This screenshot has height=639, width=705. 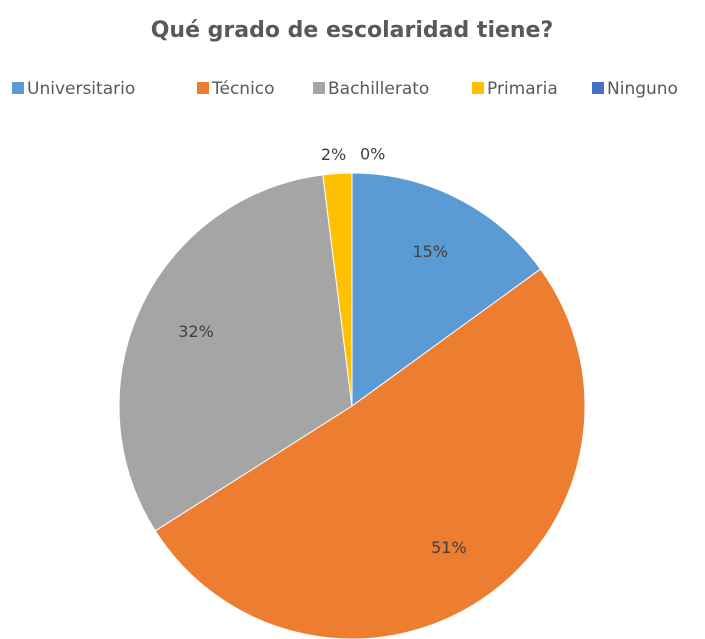 I want to click on legend-label: Técnico, so click(x=243, y=89).